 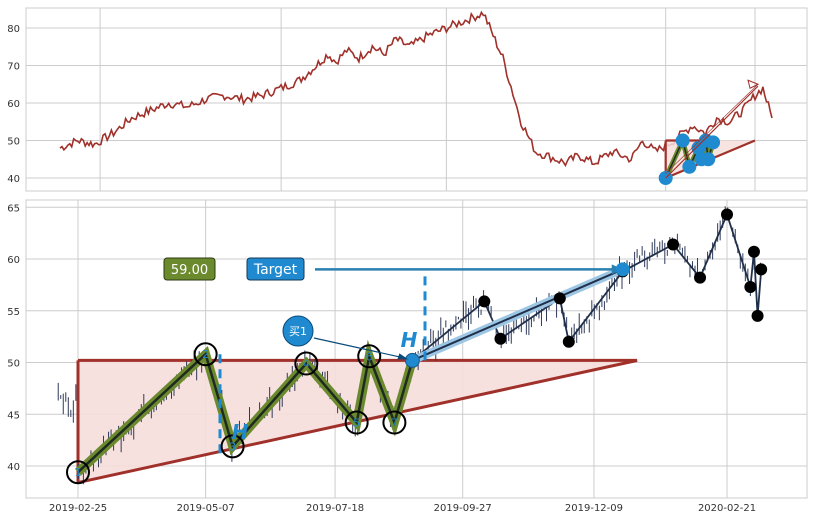 What do you see at coordinates (403, 356) in the screenshot?
I see `buy-callout-arrowhead` at bounding box center [403, 356].